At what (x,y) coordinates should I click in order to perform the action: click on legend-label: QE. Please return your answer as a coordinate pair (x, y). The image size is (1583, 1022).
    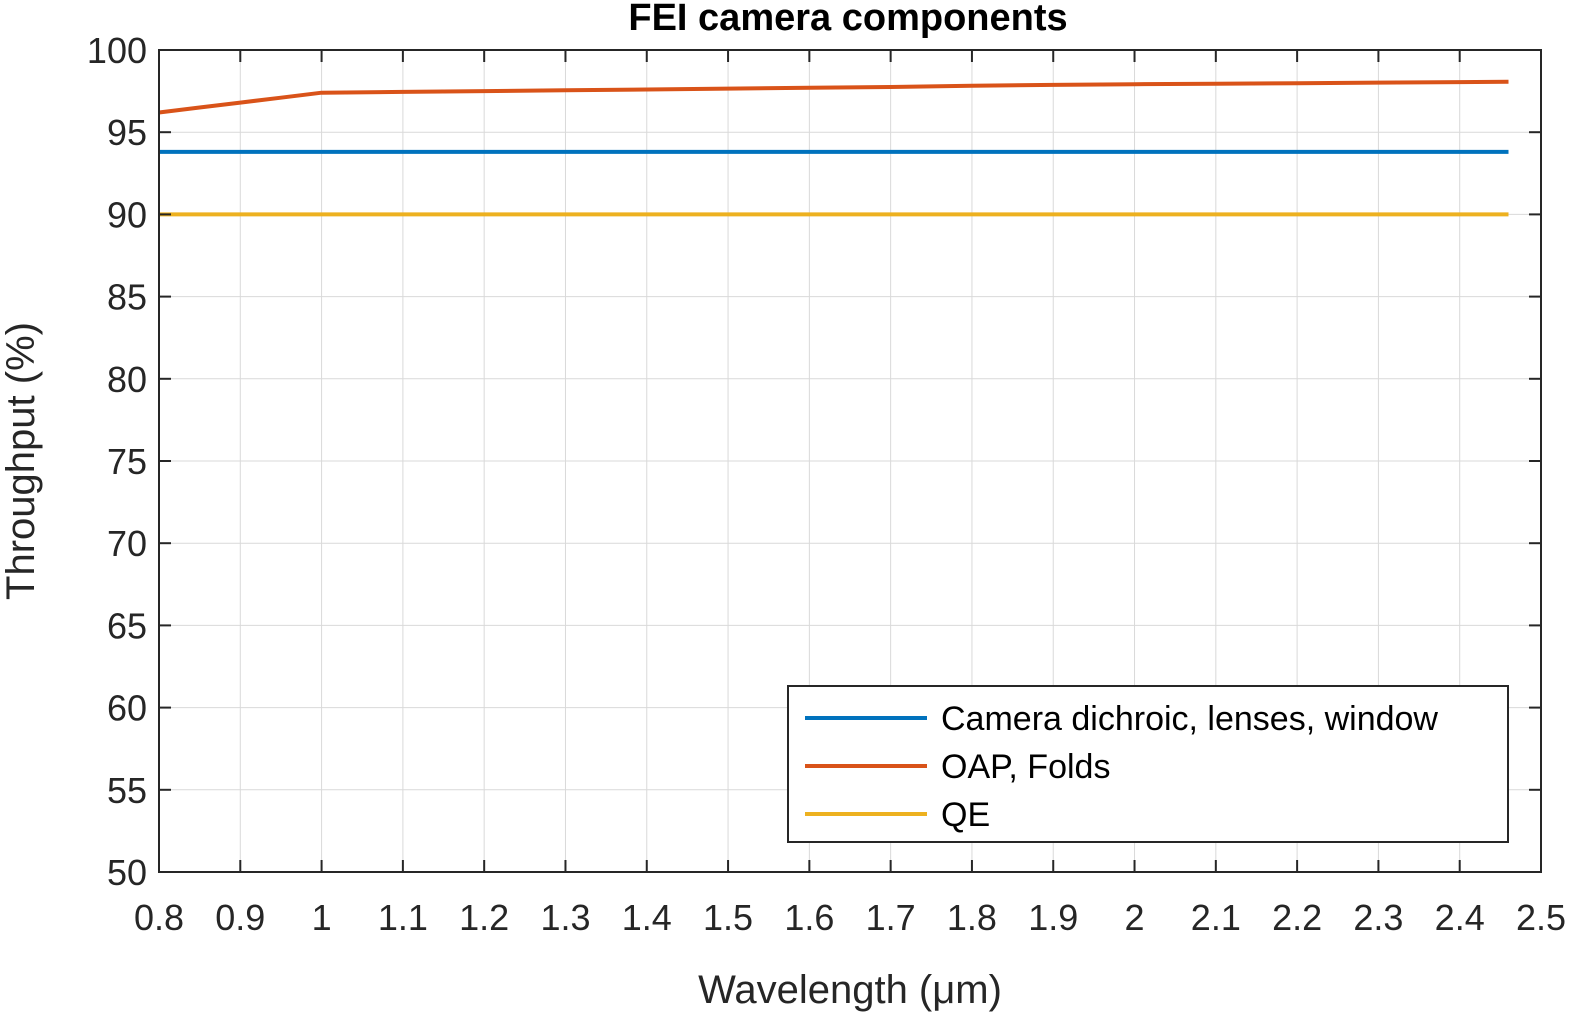
    Looking at the image, I should click on (965, 815).